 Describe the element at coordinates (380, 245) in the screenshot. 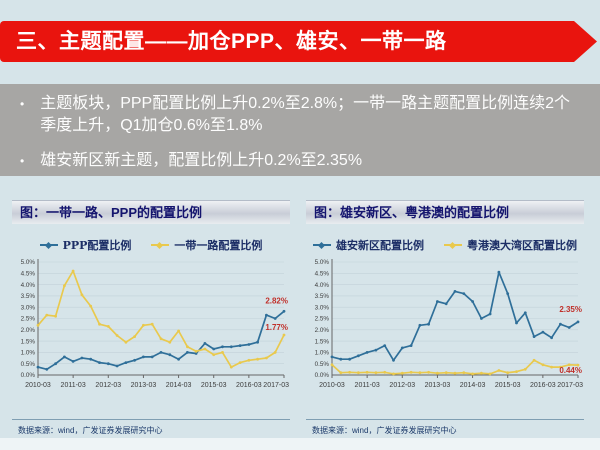

I see `legend-label: 雄安新区配置比例` at that location.